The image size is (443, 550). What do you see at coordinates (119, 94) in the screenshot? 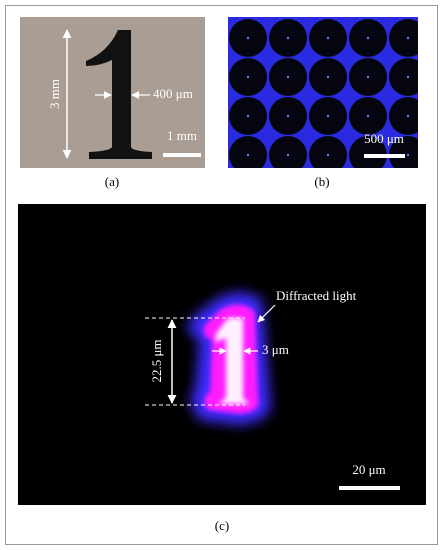
I see `digit-shape` at bounding box center [119, 94].